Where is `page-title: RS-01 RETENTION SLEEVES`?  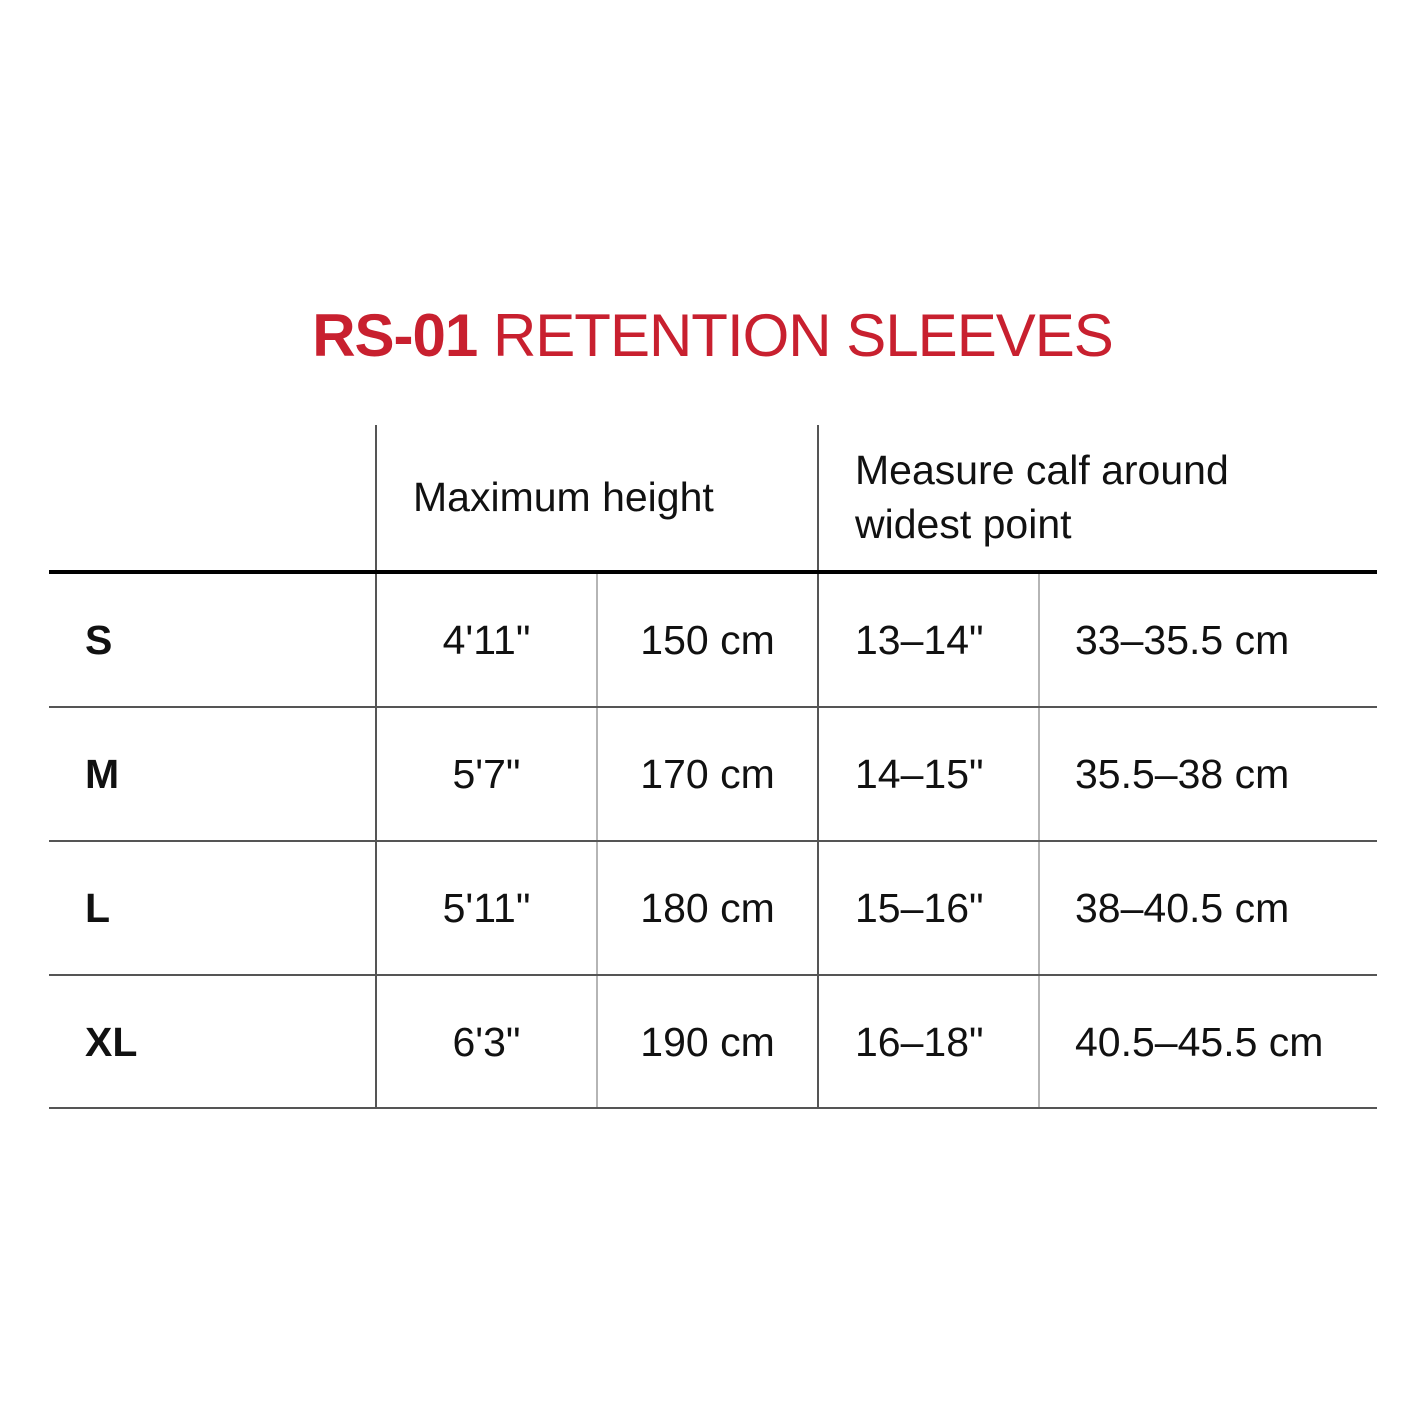 page-title: RS-01 RETENTION SLEEVES is located at coordinates (712, 336).